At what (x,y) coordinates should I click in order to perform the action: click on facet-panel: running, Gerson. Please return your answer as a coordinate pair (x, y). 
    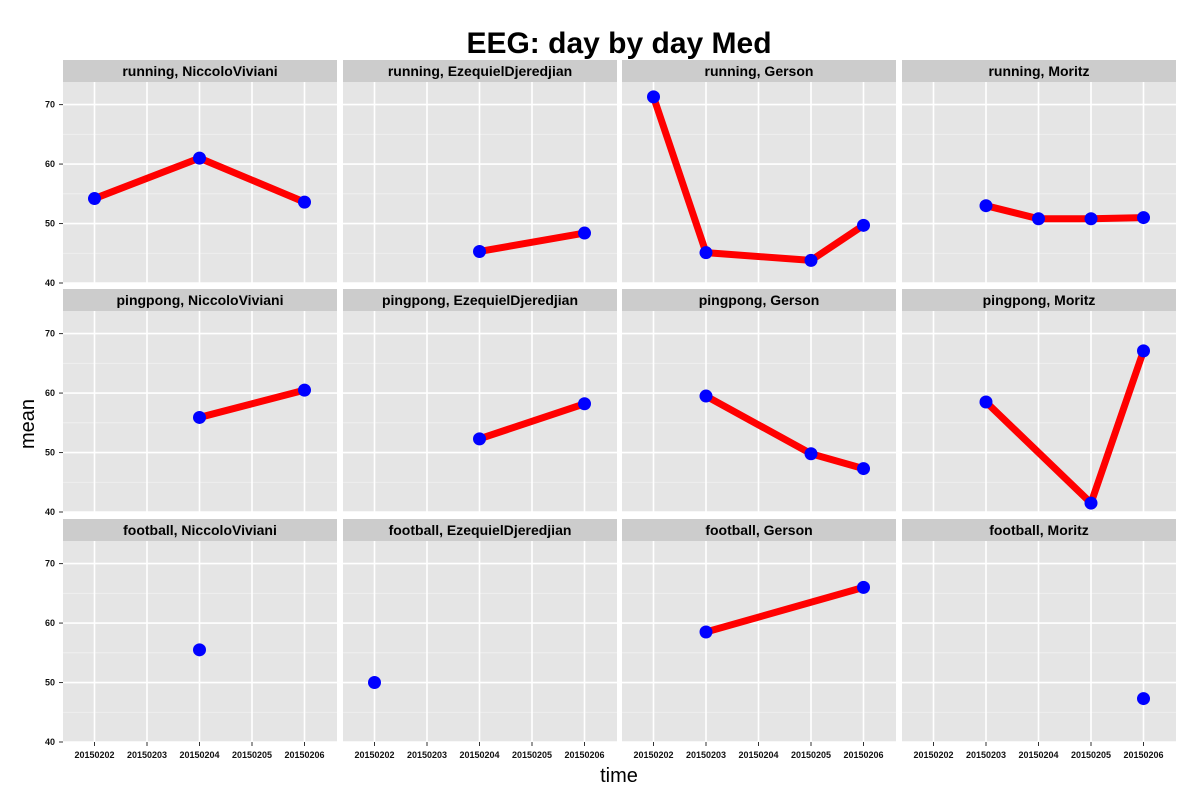
    Looking at the image, I should click on (759, 172).